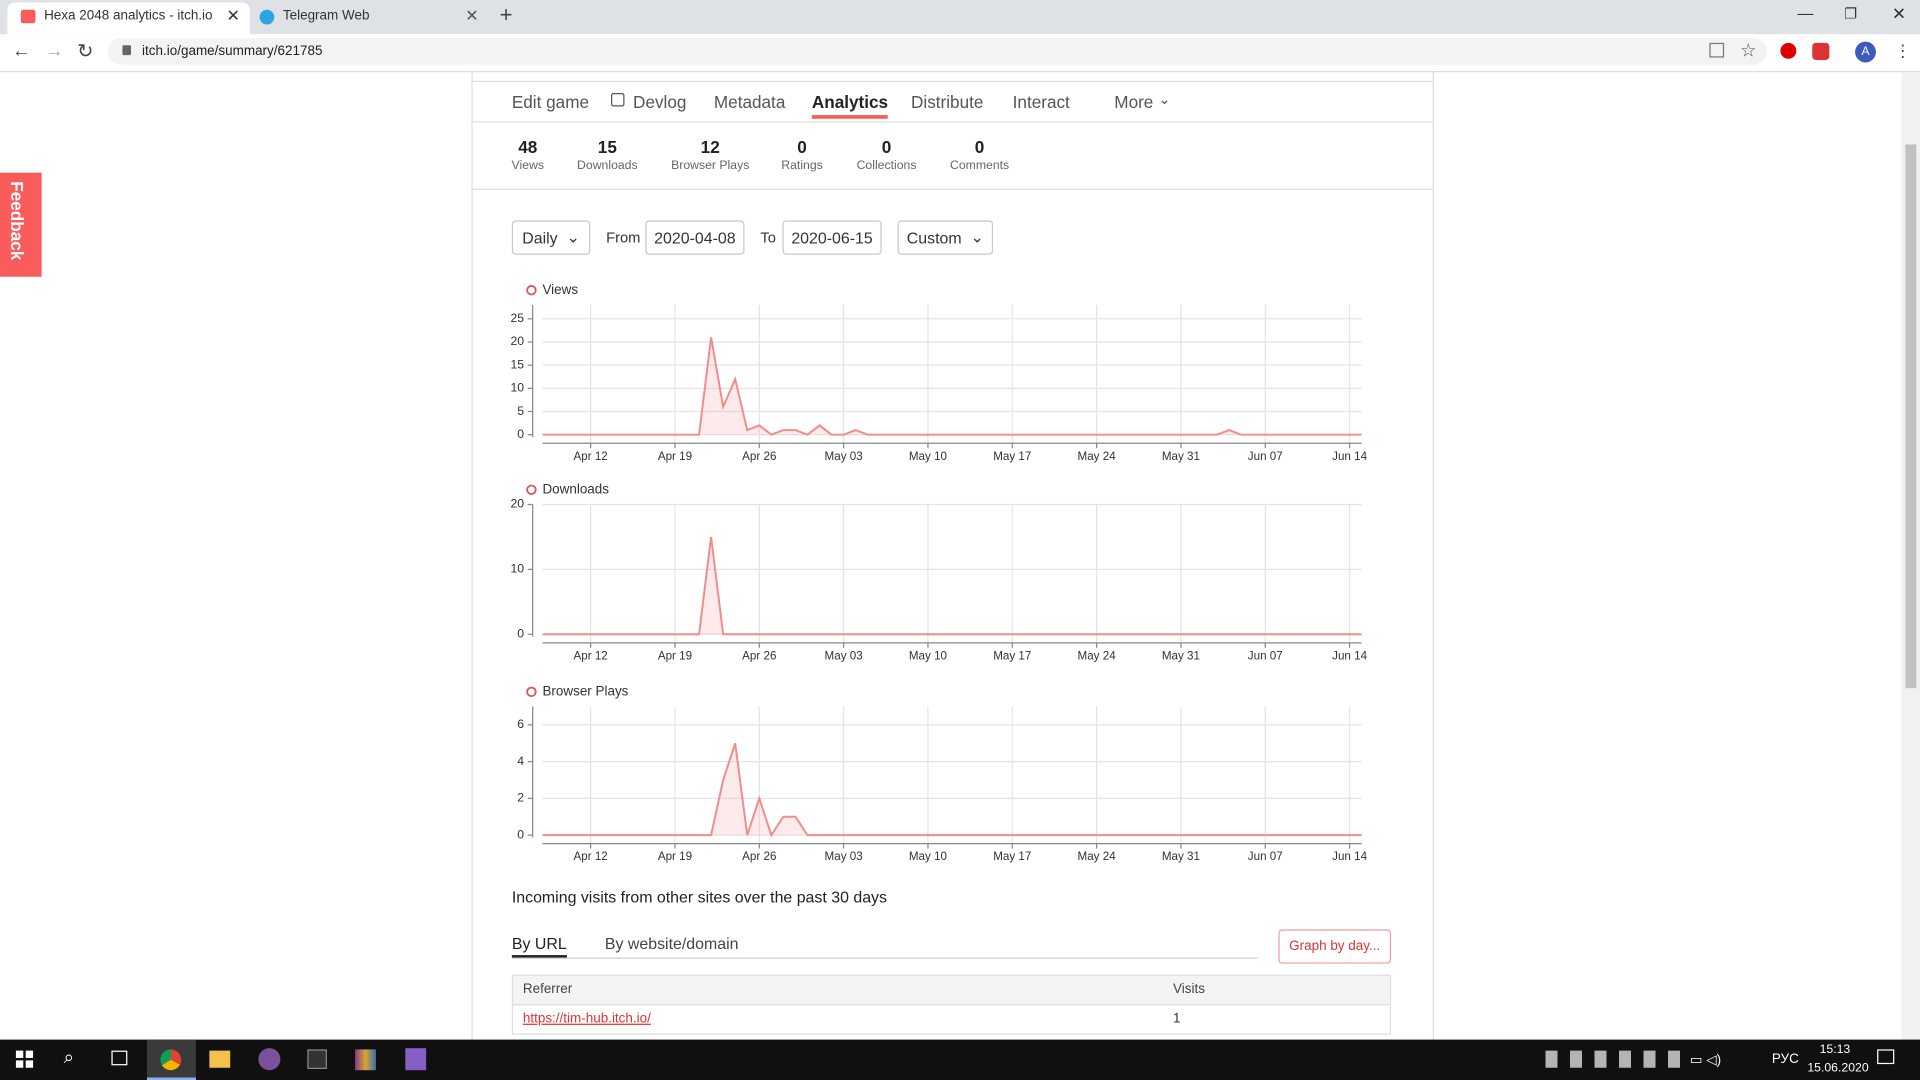  What do you see at coordinates (1899, 13) in the screenshot?
I see `close-window: ✕` at bounding box center [1899, 13].